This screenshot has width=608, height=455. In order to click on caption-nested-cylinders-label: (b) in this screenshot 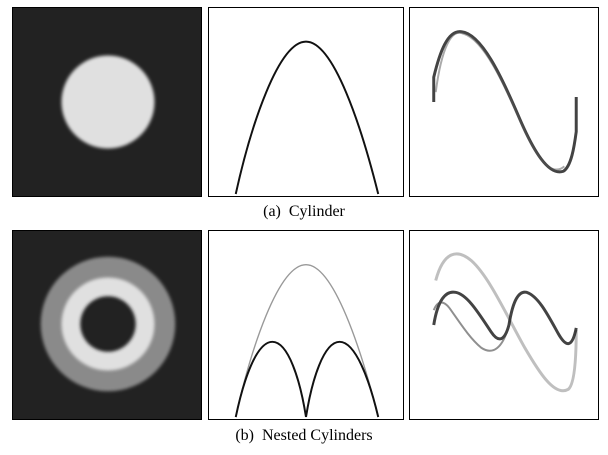, I will do `click(244, 435)`.